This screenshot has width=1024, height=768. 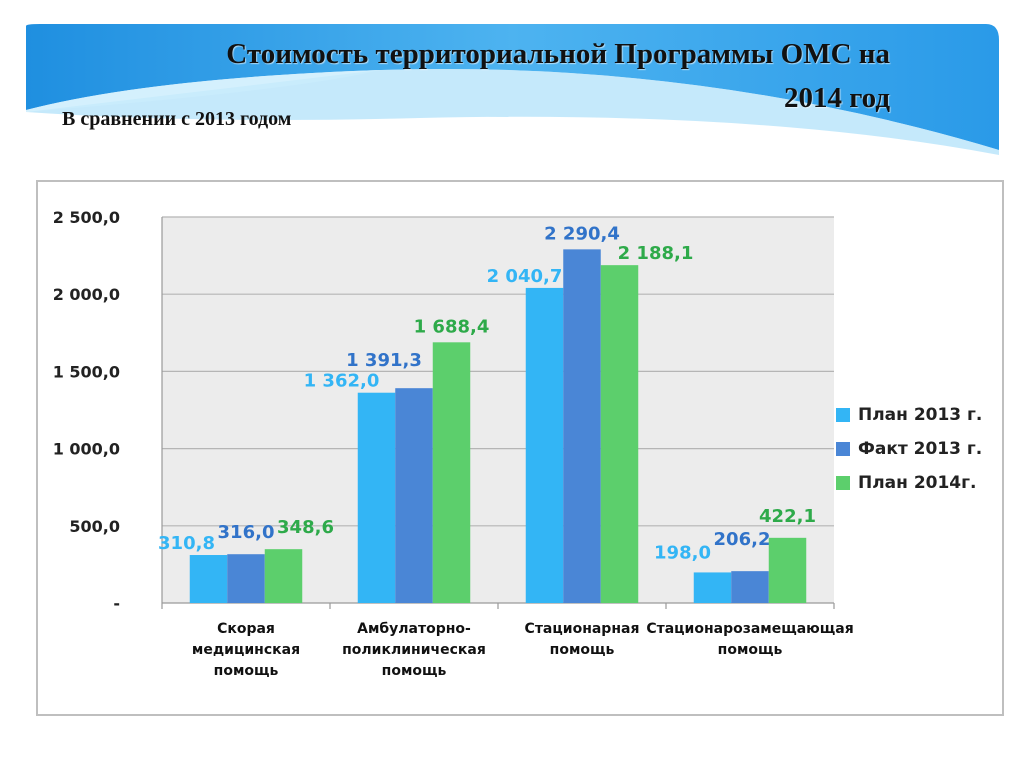 What do you see at coordinates (94, 526) in the screenshot?
I see `y-tick-label: 500,0` at bounding box center [94, 526].